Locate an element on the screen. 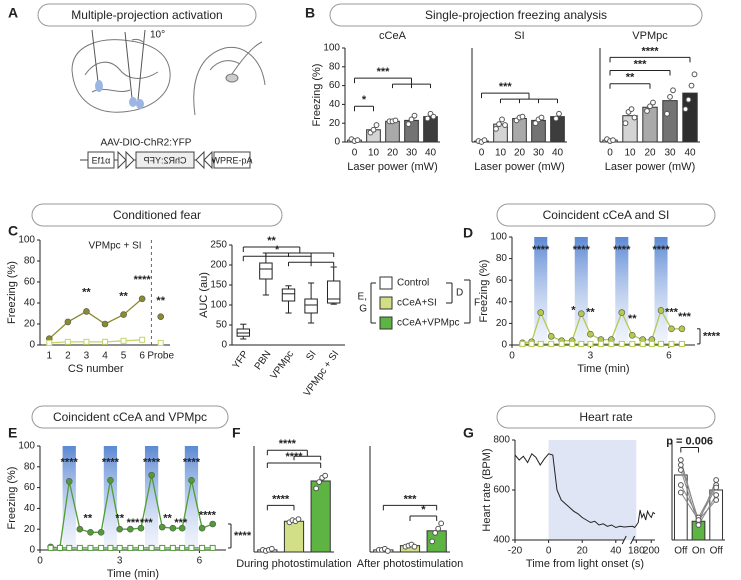 The image size is (741, 580). legend-letter: D is located at coordinates (459, 293).